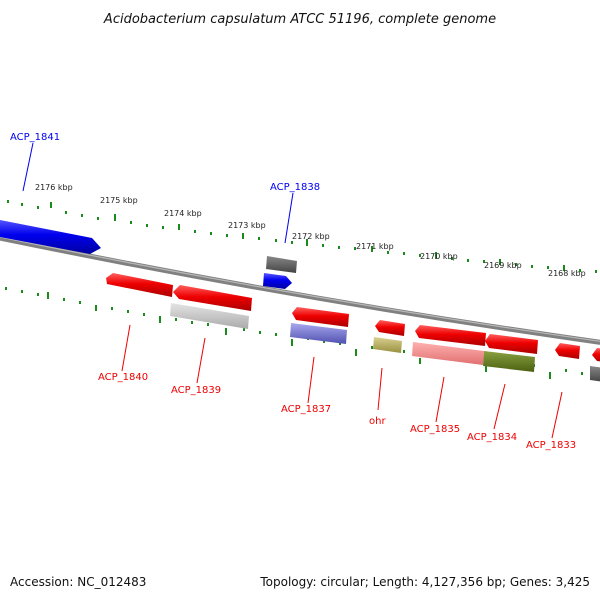  I want to click on gene-label-acp1838: ACP_1838, so click(295, 187).